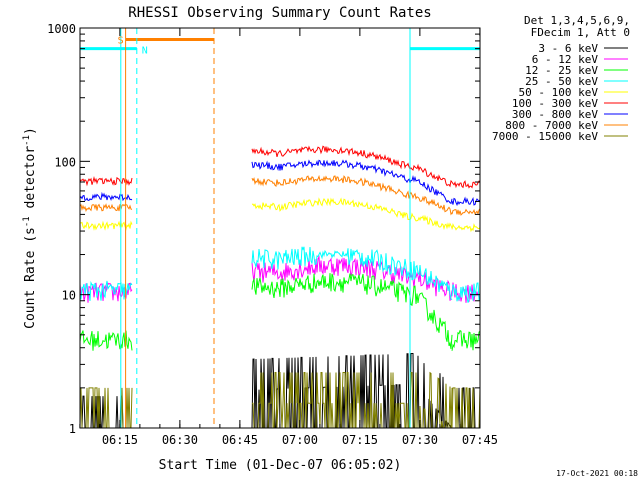  What do you see at coordinates (279, 13) in the screenshot?
I see `chart-title: RHESSI Observing Summary Count Rates` at bounding box center [279, 13].